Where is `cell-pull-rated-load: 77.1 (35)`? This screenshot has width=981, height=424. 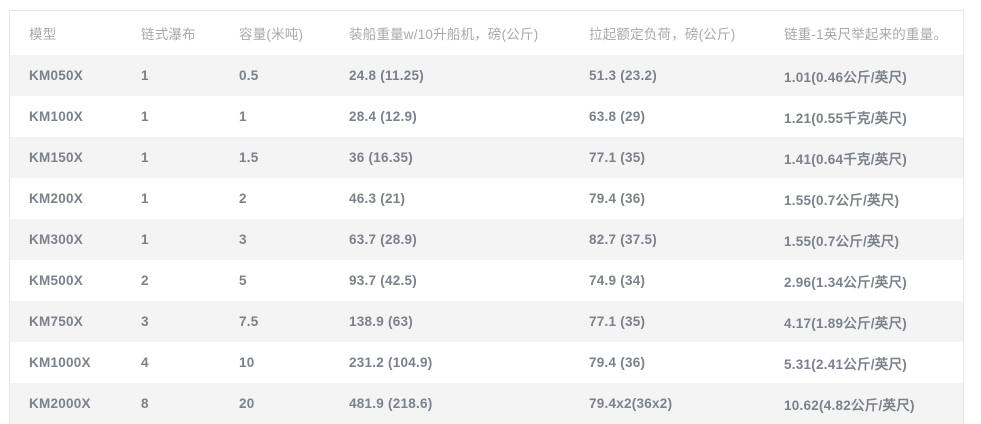
cell-pull-rated-load: 77.1 (35) is located at coordinates (667, 157).